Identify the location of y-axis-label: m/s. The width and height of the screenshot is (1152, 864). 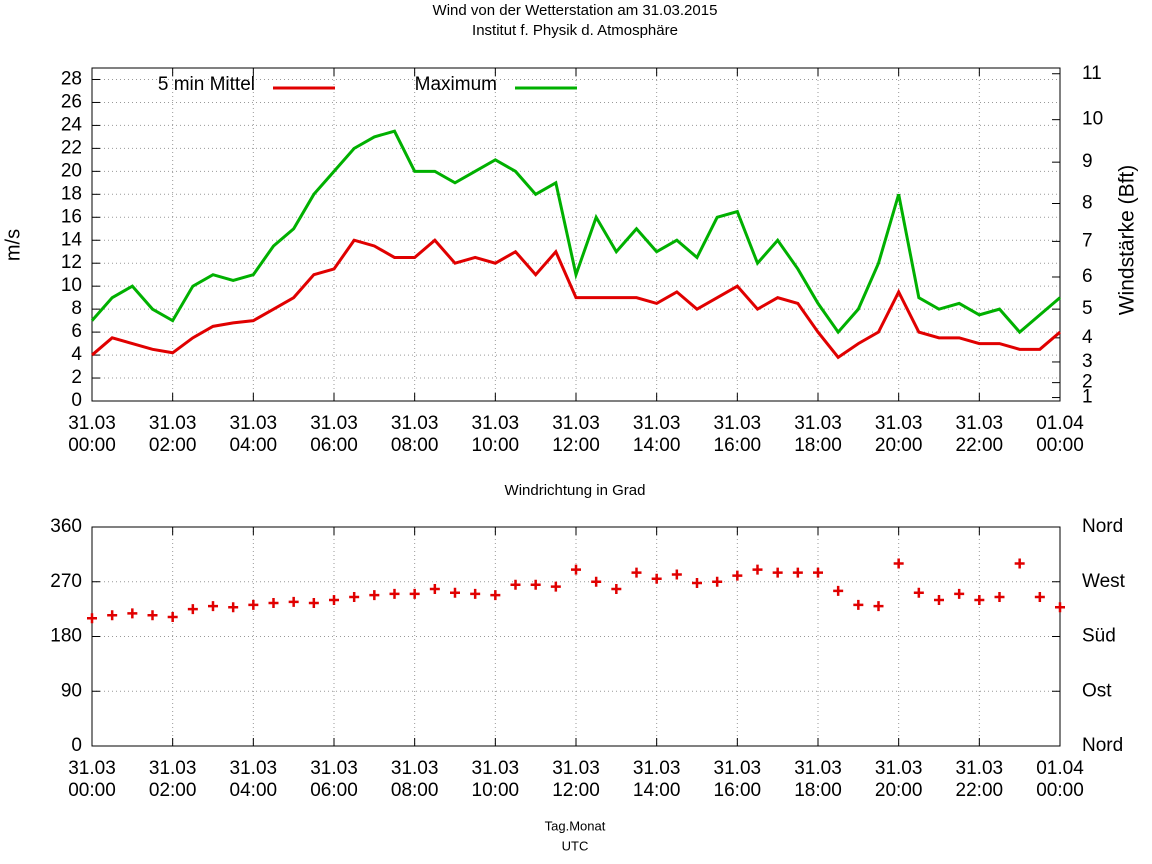
(13, 245).